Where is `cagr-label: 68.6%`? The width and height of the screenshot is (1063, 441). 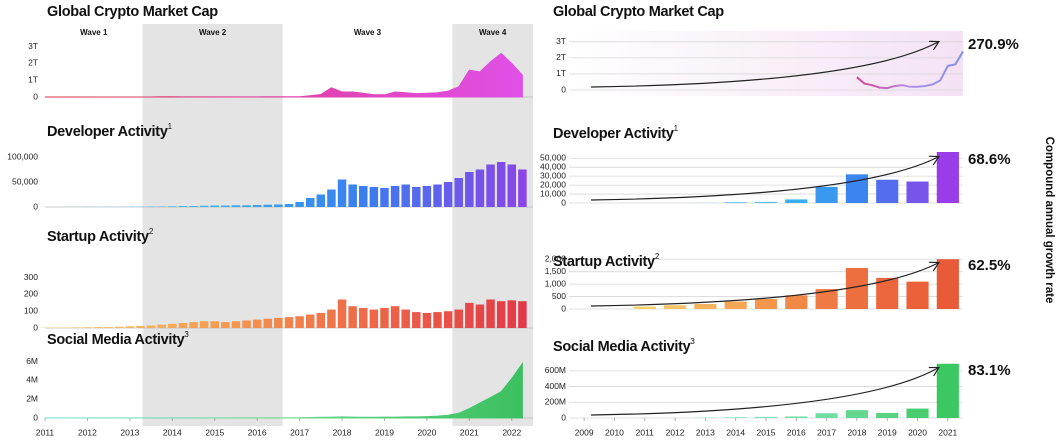 cagr-label: 68.6% is located at coordinates (989, 159).